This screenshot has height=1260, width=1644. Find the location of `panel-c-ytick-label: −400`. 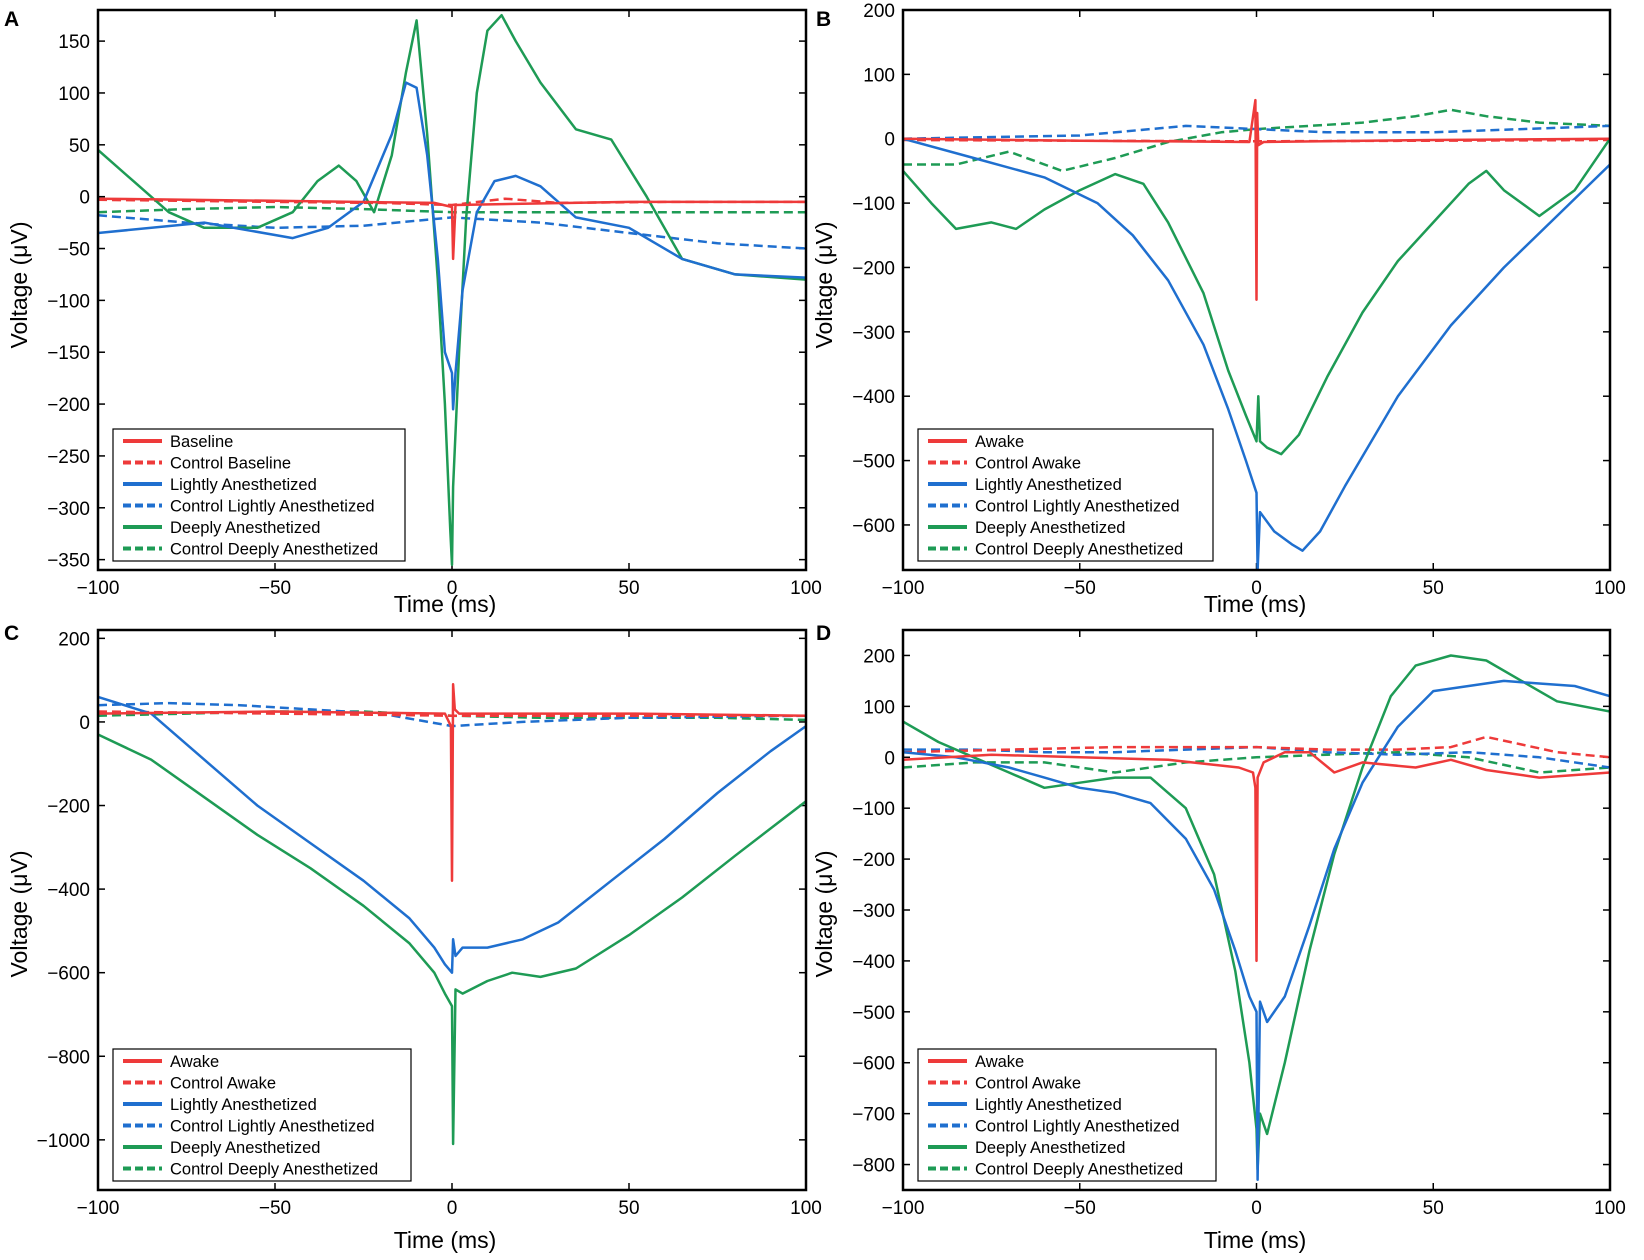

panel-c-ytick-label: −400 is located at coordinates (68, 890).